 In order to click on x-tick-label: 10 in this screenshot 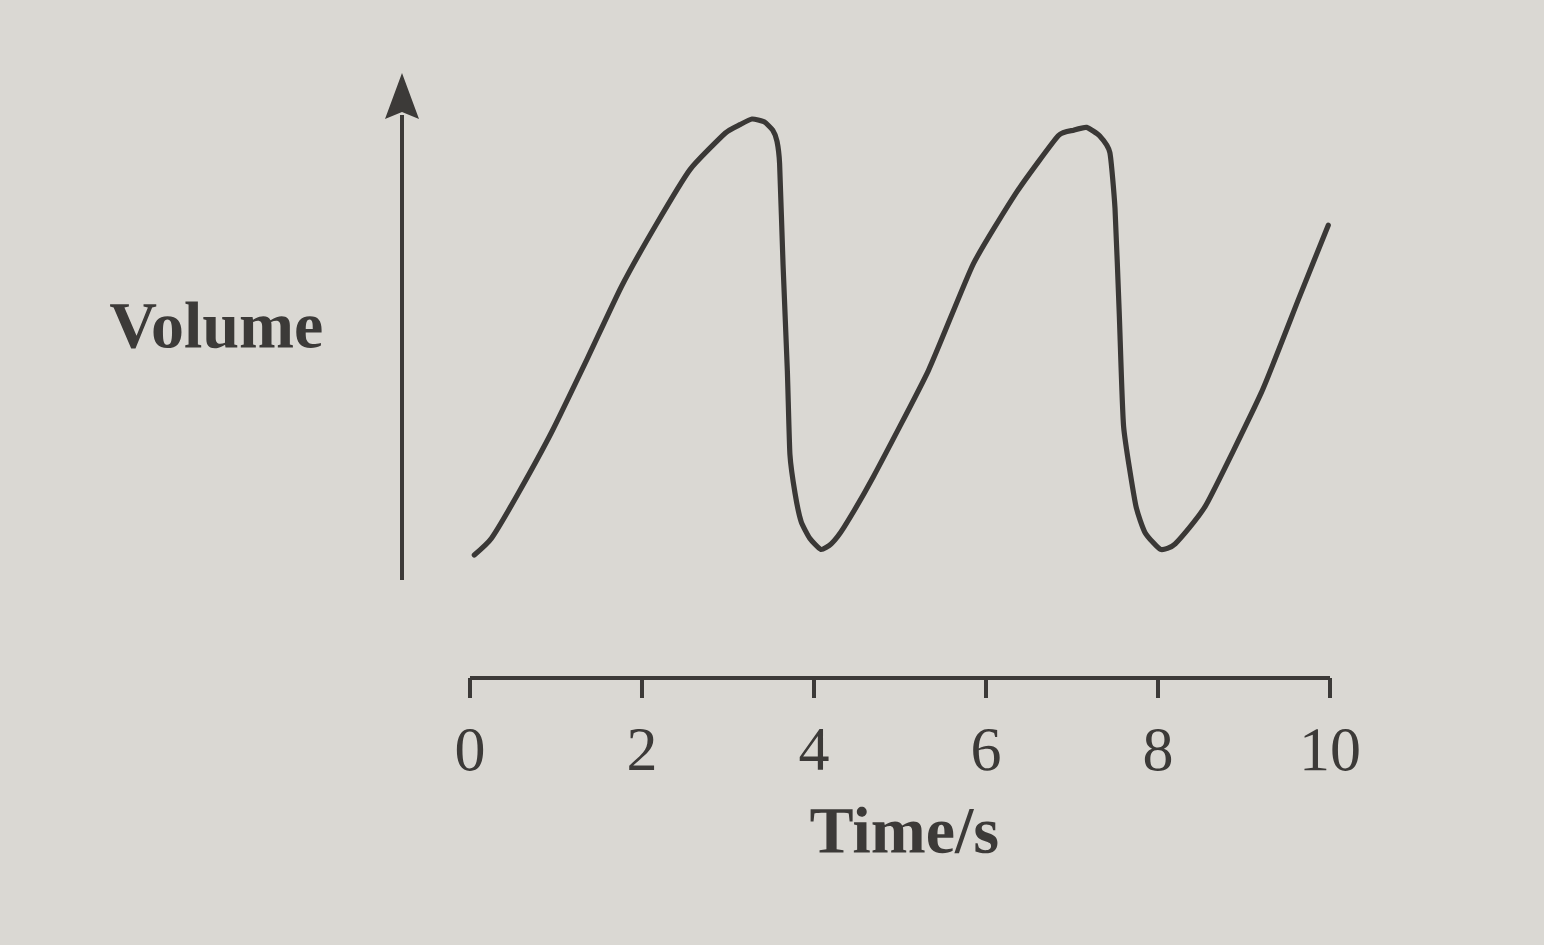, I will do `click(1331, 750)`.